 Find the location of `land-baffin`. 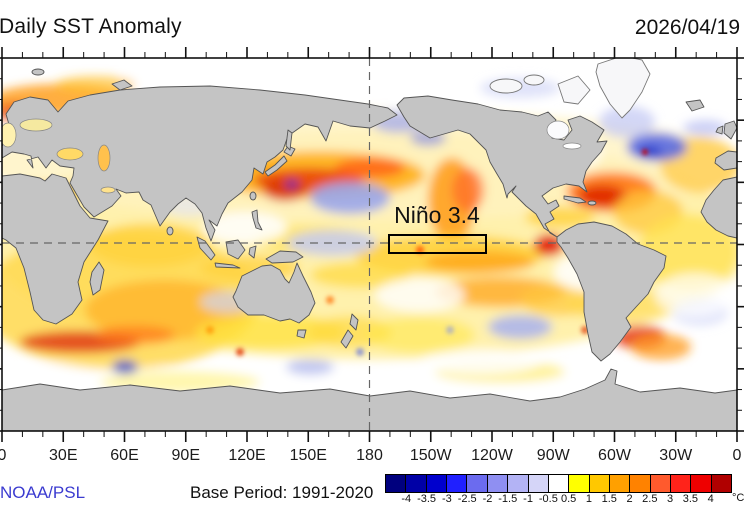

land-baffin is located at coordinates (574, 90).